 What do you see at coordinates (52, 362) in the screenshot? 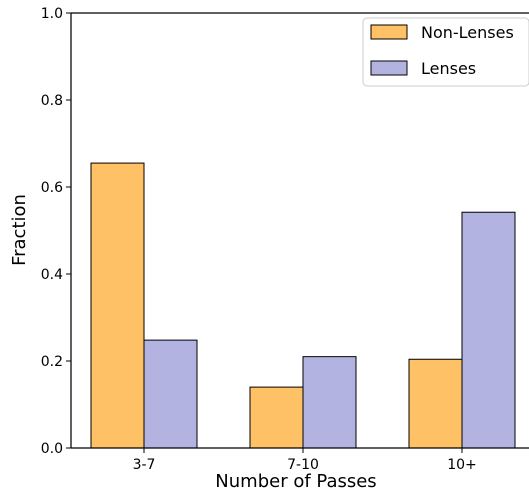
I see `y-tick-label: 0.2` at bounding box center [52, 362].